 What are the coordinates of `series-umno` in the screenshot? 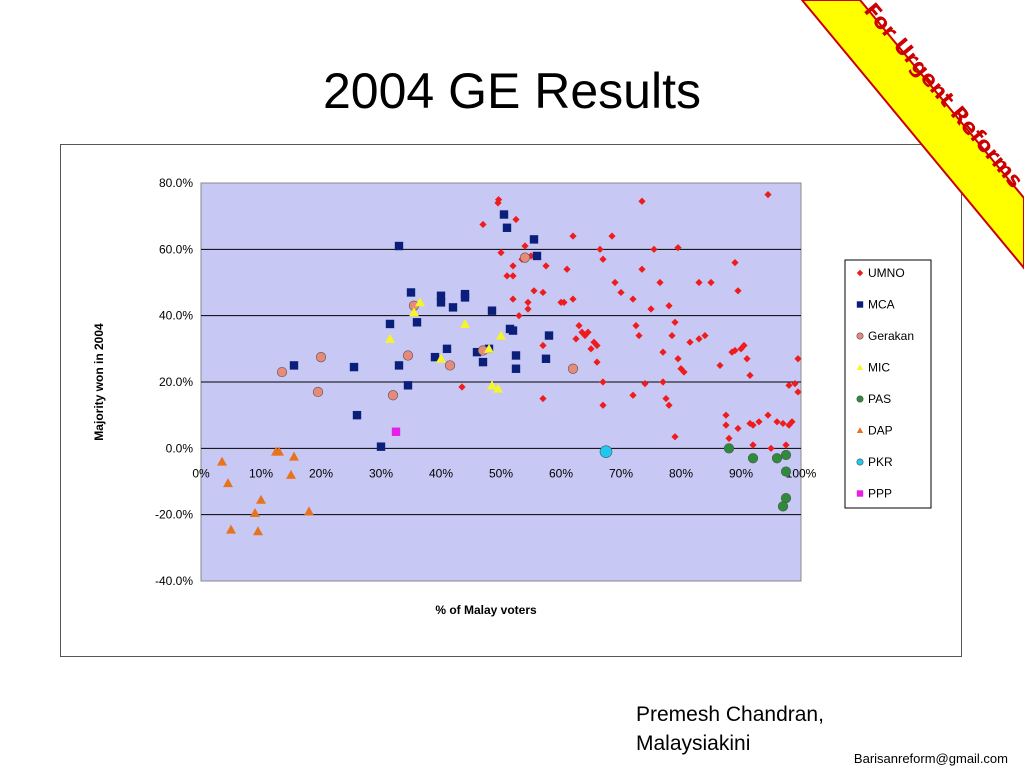 It's located at (630, 321).